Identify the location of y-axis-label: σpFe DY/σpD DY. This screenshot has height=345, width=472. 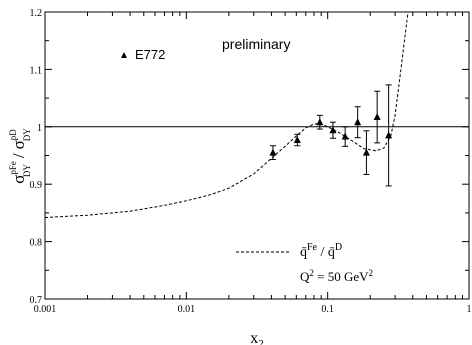
(20, 156).